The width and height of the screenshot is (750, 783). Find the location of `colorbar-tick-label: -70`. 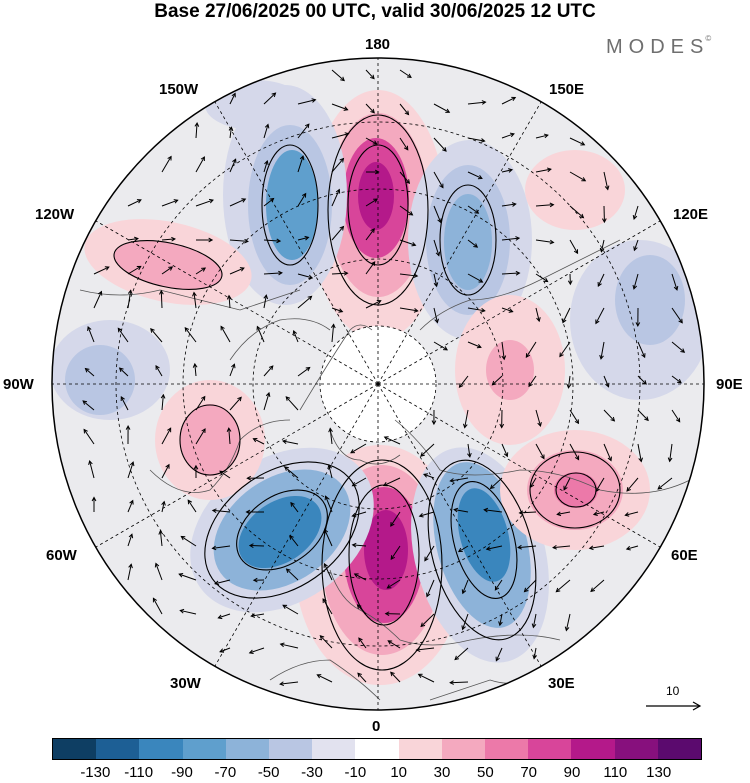

colorbar-tick-label: -70 is located at coordinates (225, 772).